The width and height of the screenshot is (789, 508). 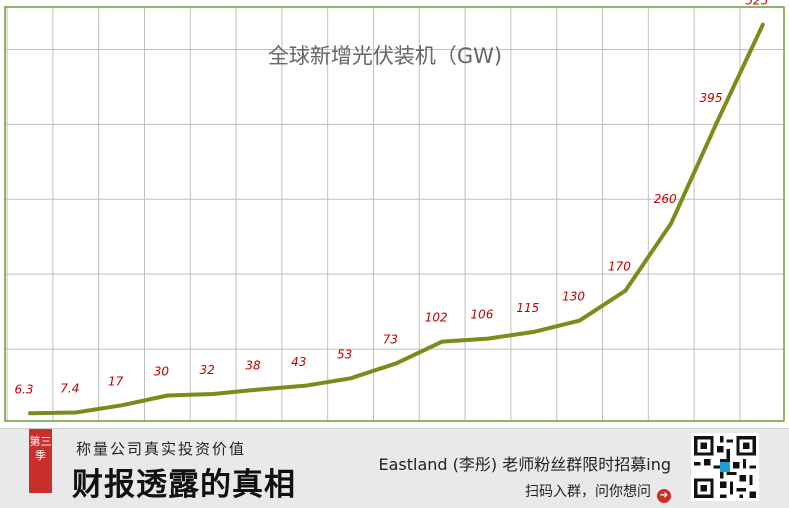 I want to click on data-label: 102, so click(x=436, y=318).